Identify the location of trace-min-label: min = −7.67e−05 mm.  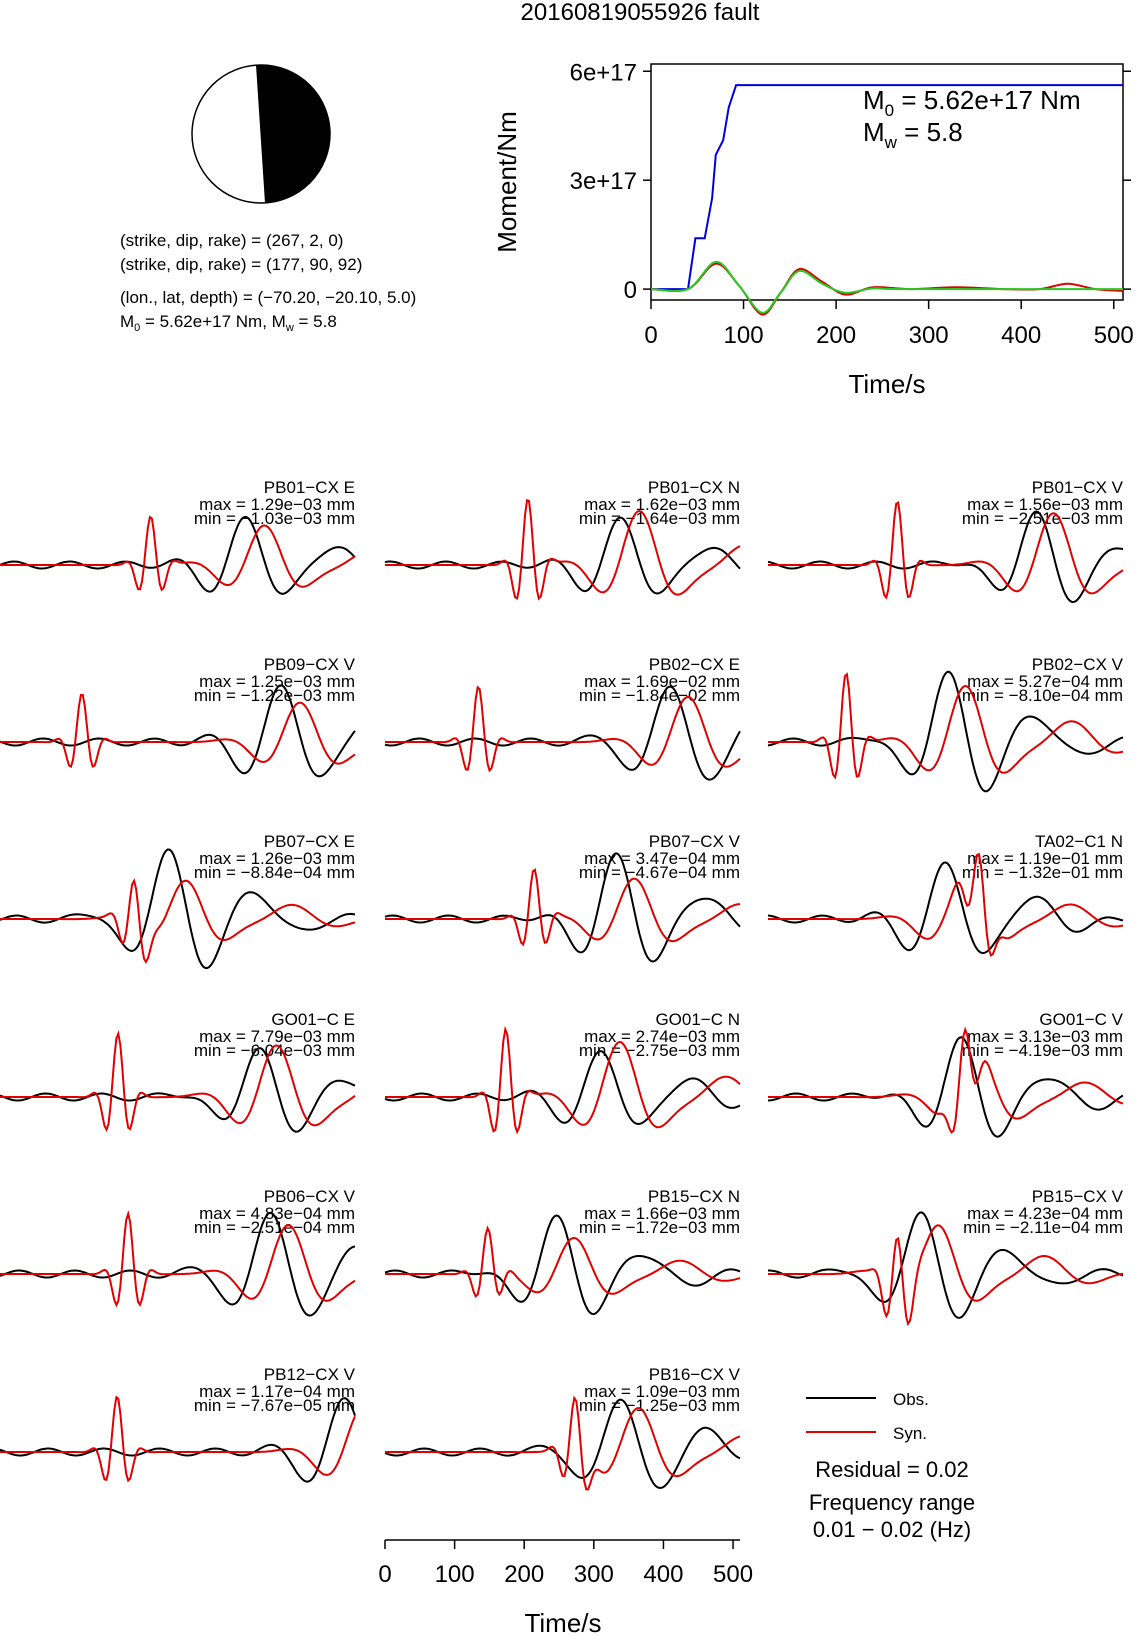
(274, 1405).